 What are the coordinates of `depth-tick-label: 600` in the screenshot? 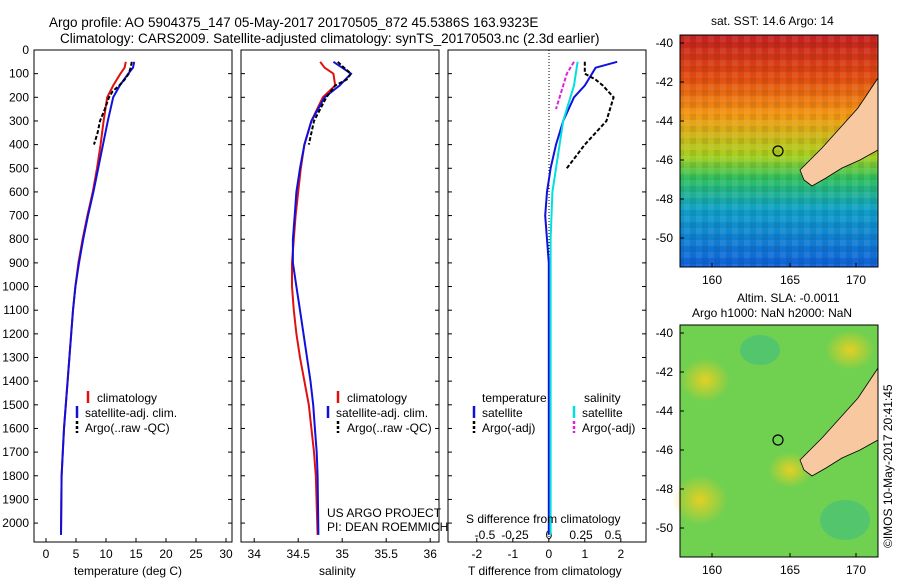 It's located at (19, 192).